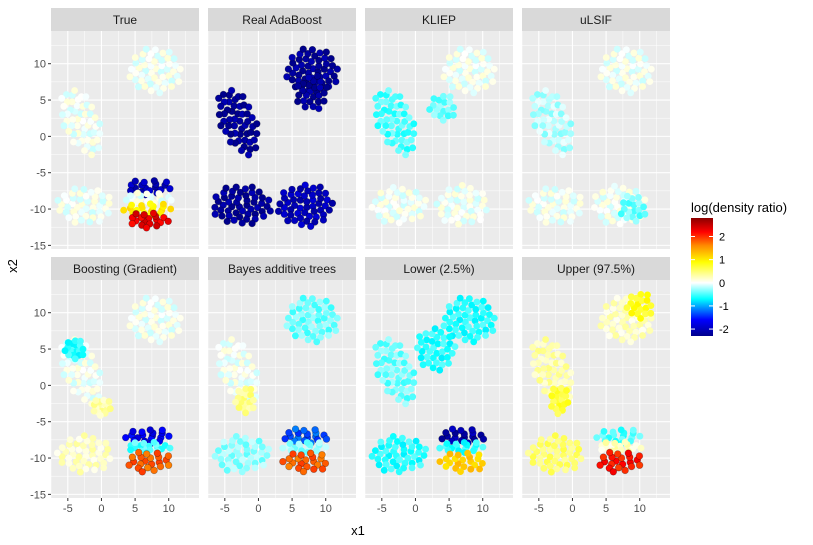  Describe the element at coordinates (596, 269) in the screenshot. I see `facet-title: Upper (97.5%)` at that location.